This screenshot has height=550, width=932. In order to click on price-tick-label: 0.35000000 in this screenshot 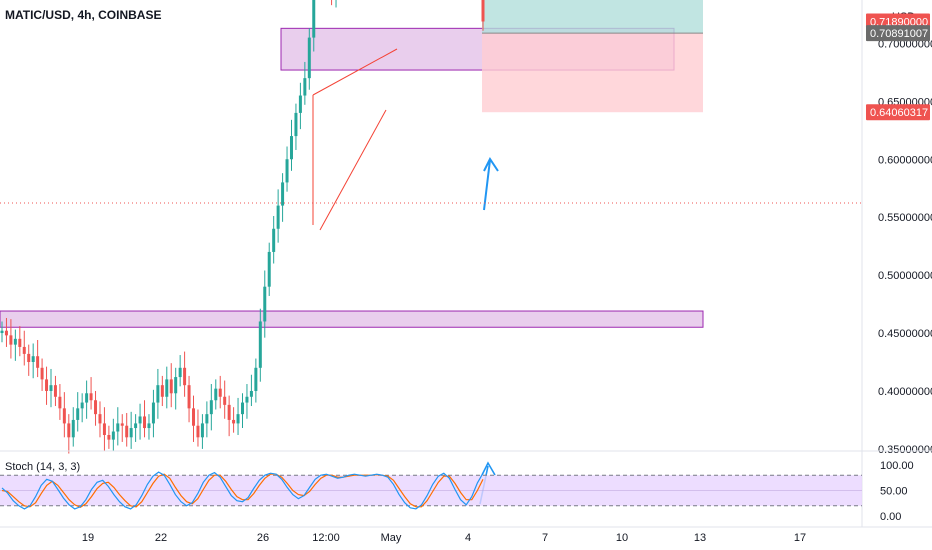, I will do `click(905, 450)`.